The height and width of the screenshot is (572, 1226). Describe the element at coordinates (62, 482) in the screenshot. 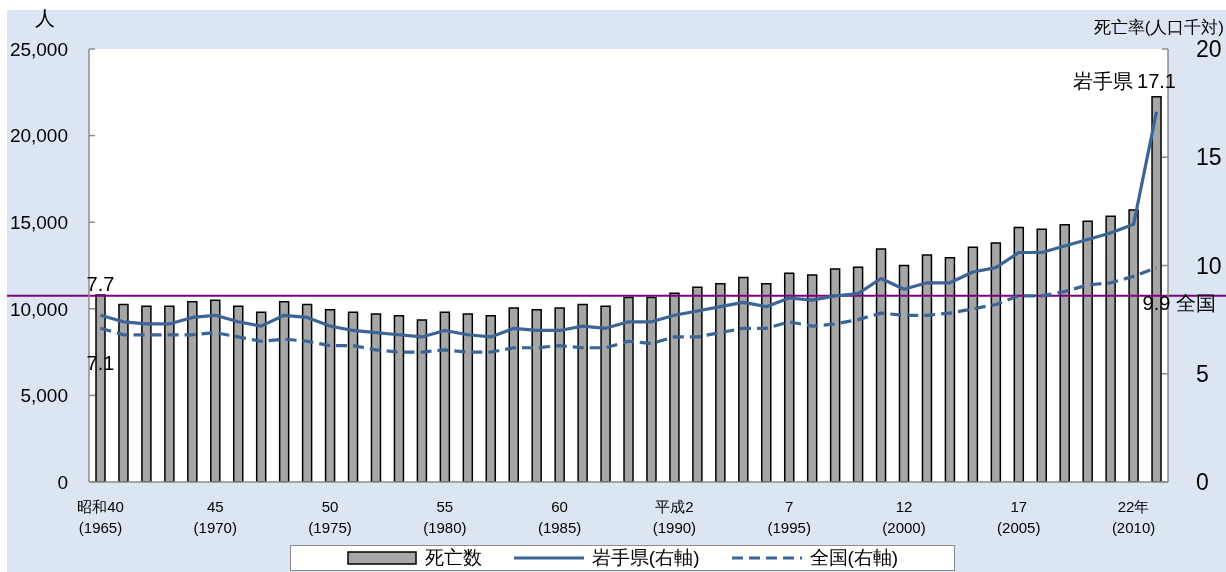

I see `y-tick-label: 0` at that location.